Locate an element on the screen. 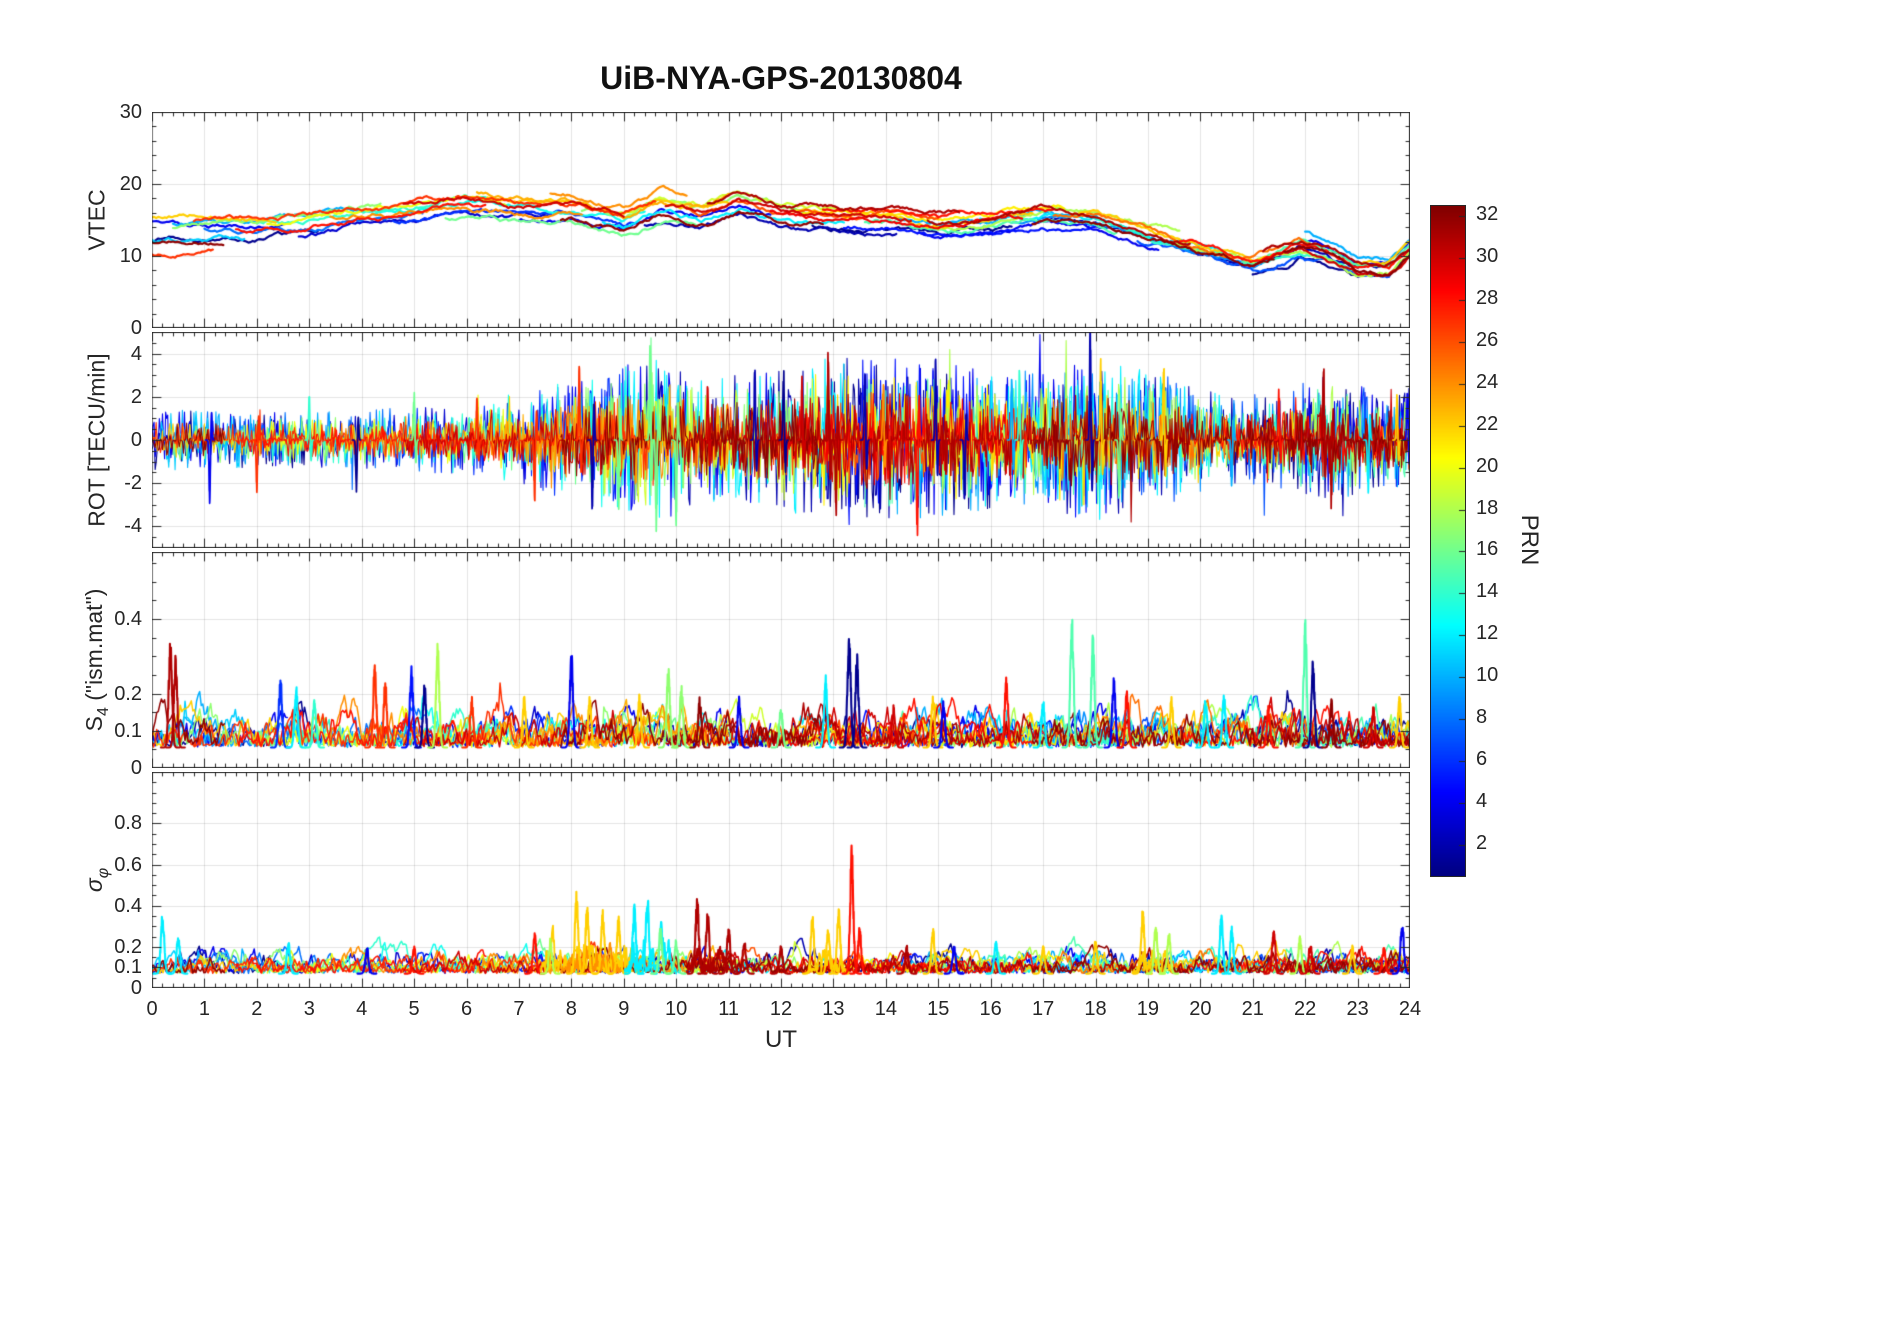 This screenshot has width=1902, height=1330. y-tick-label: 30 is located at coordinates (130, 112).